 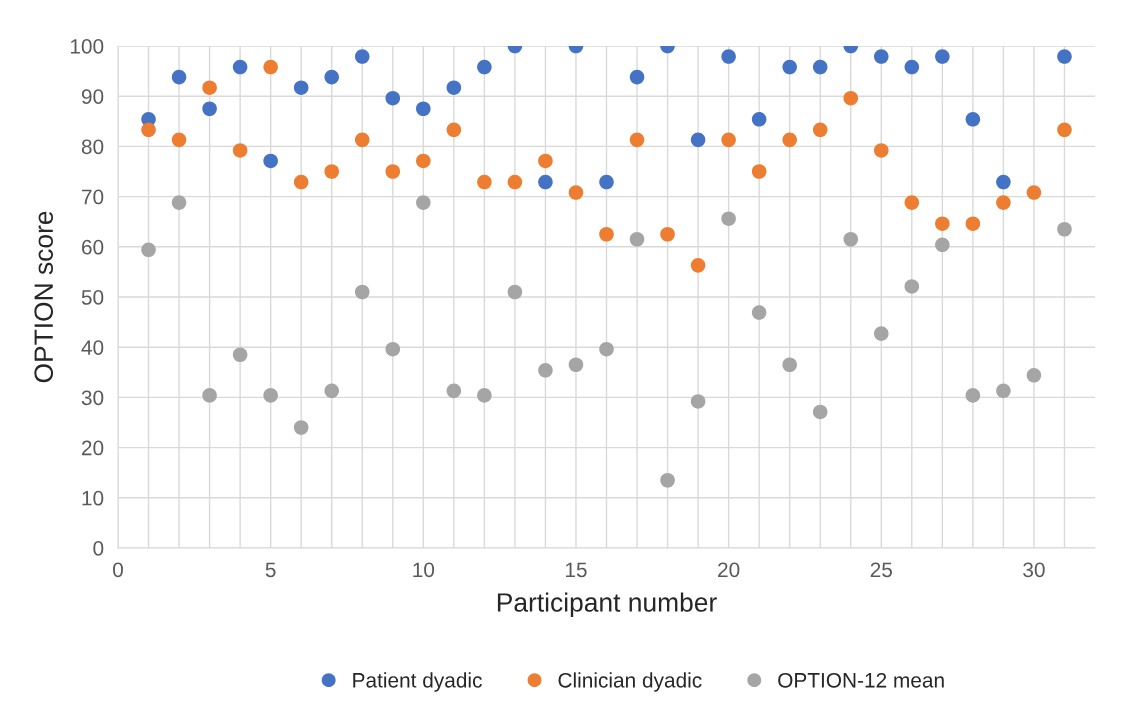 What do you see at coordinates (92, 448) in the screenshot?
I see `y-tick-label: 20` at bounding box center [92, 448].